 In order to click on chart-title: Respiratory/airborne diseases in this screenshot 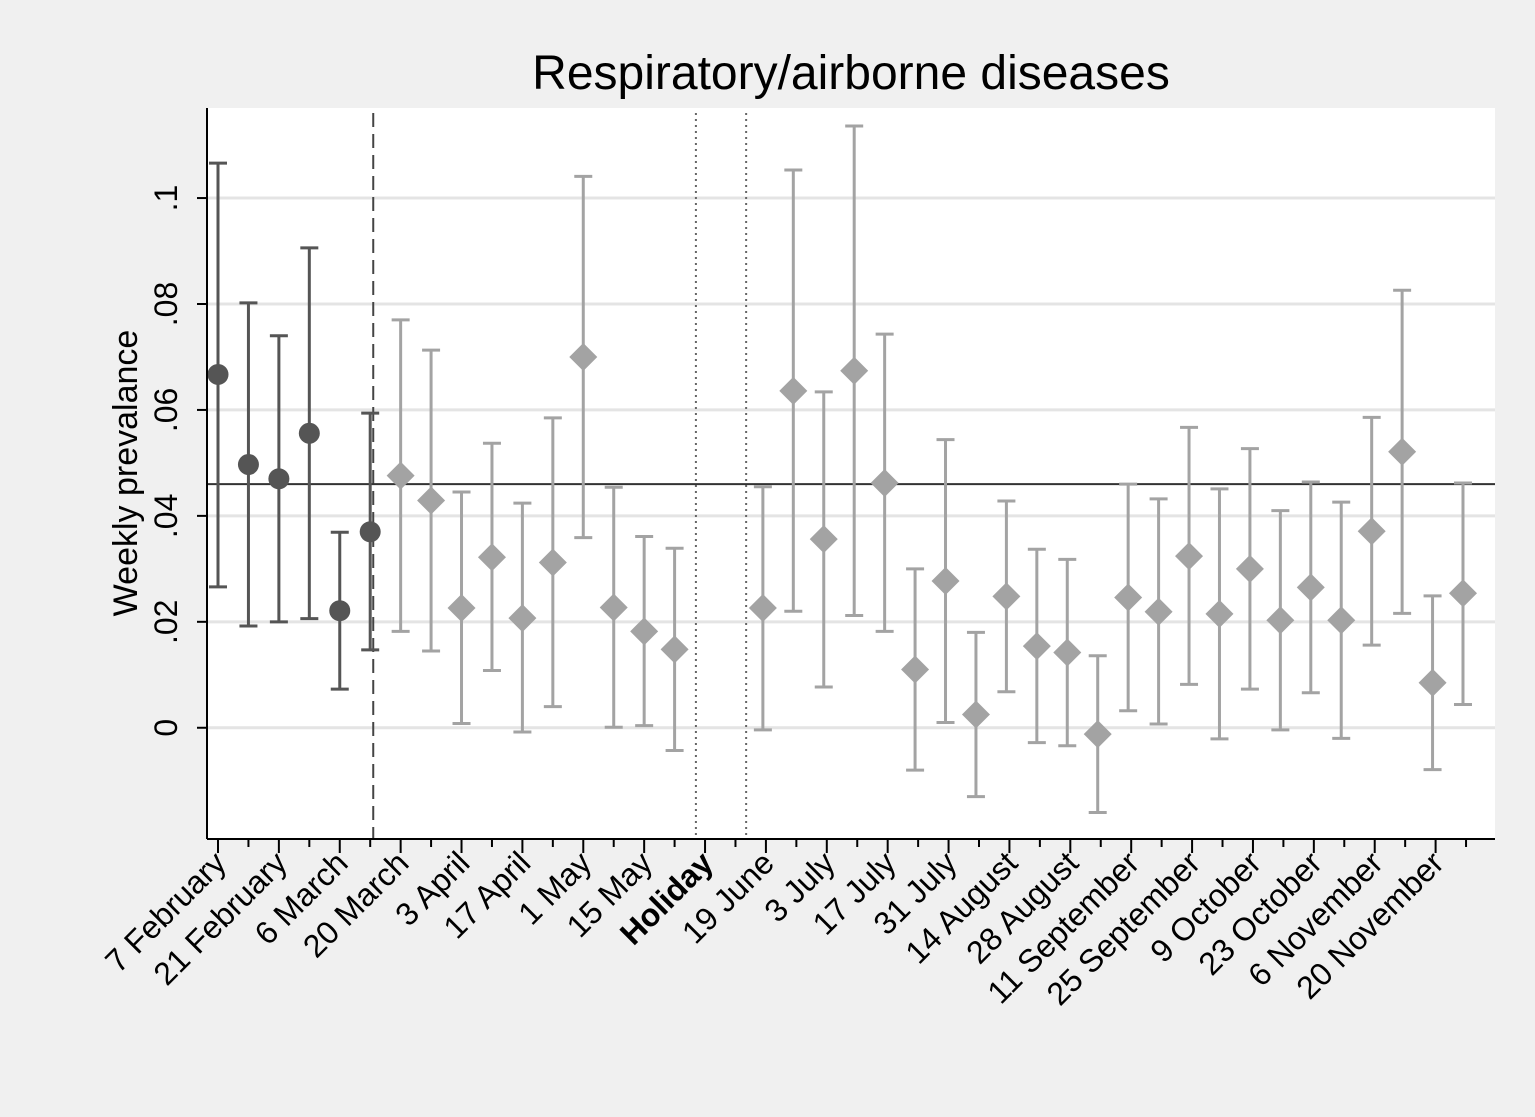, I will do `click(851, 73)`.